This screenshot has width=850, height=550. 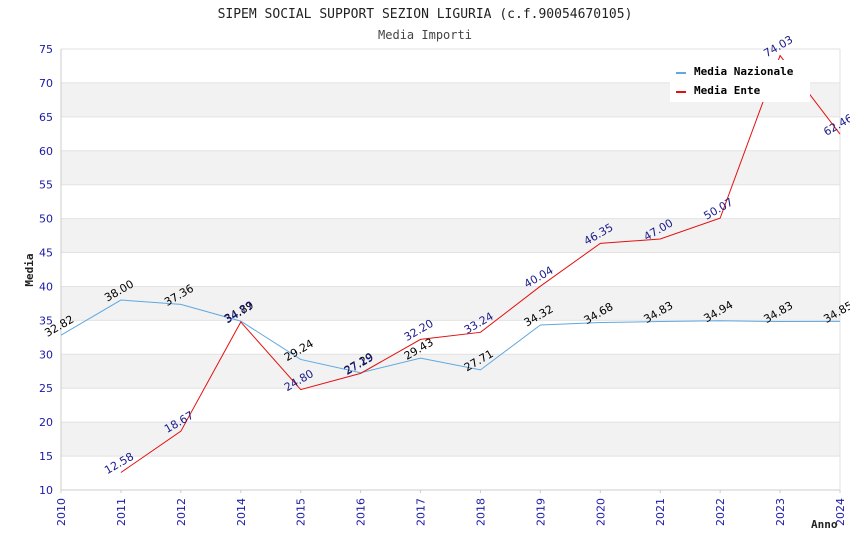 What do you see at coordinates (824, 524) in the screenshot?
I see `x-axis-label: Anno` at bounding box center [824, 524].